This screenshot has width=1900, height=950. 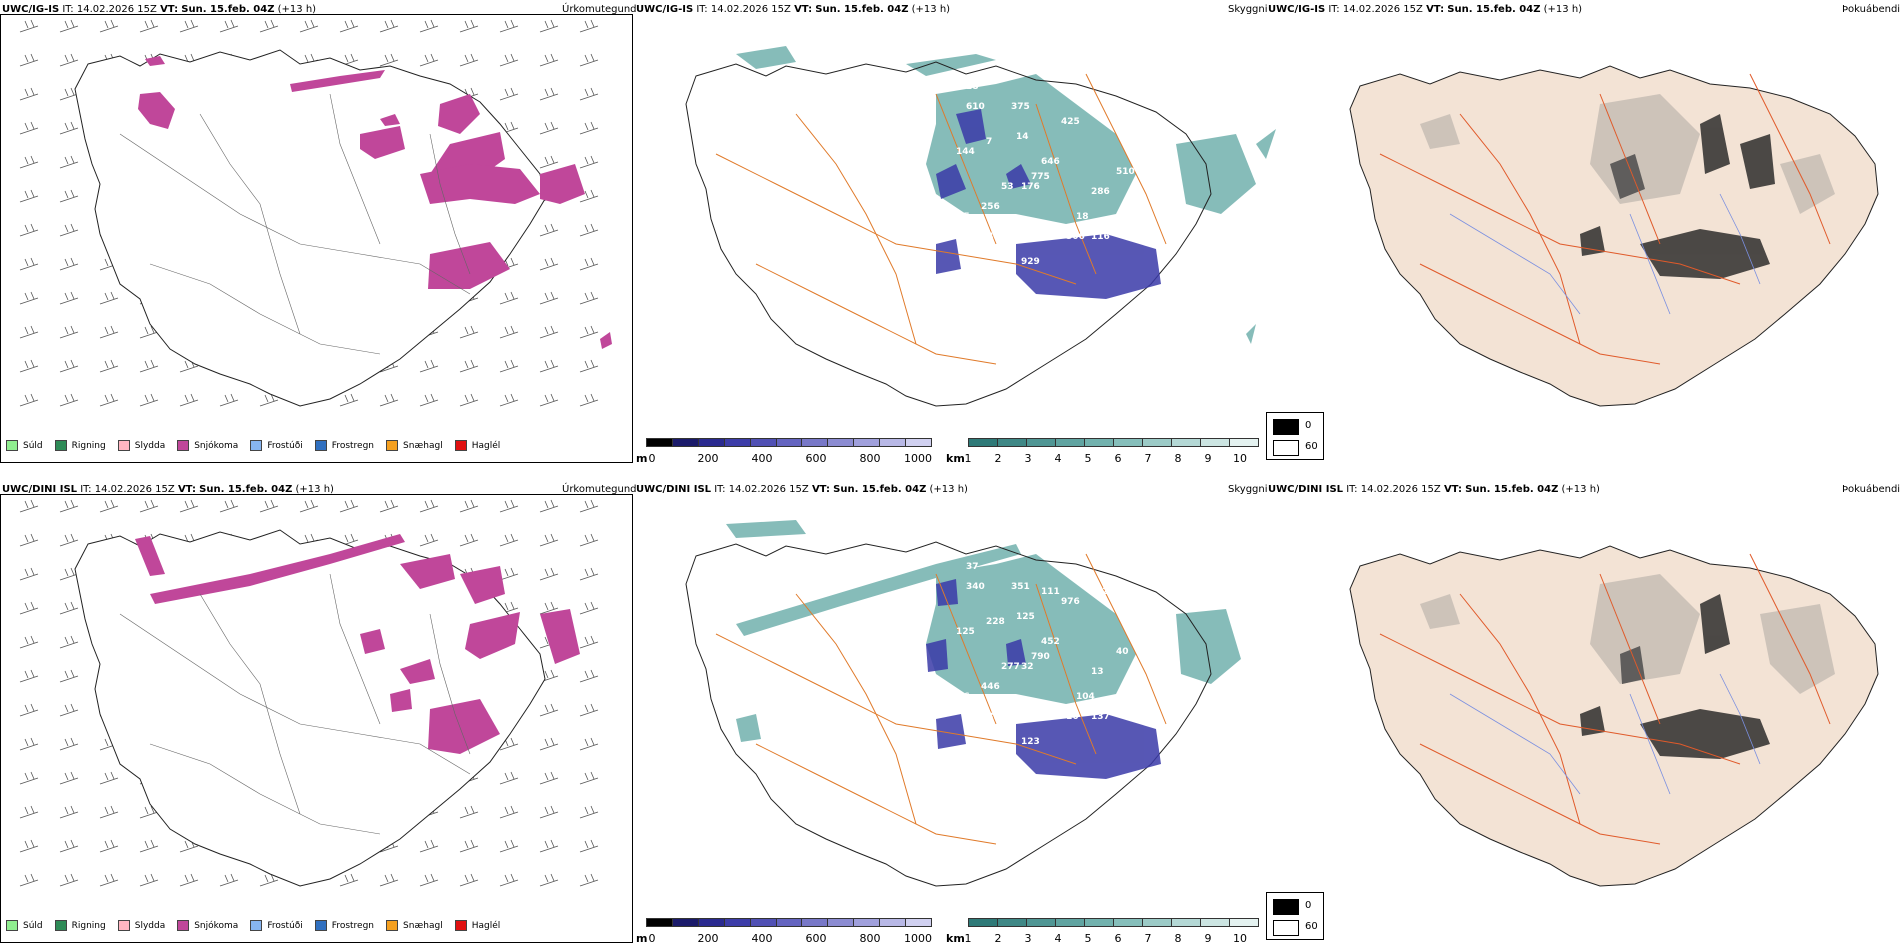 What do you see at coordinates (1871, 489) in the screenshot?
I see `panel-name-fog: Þokuábendi` at bounding box center [1871, 489].